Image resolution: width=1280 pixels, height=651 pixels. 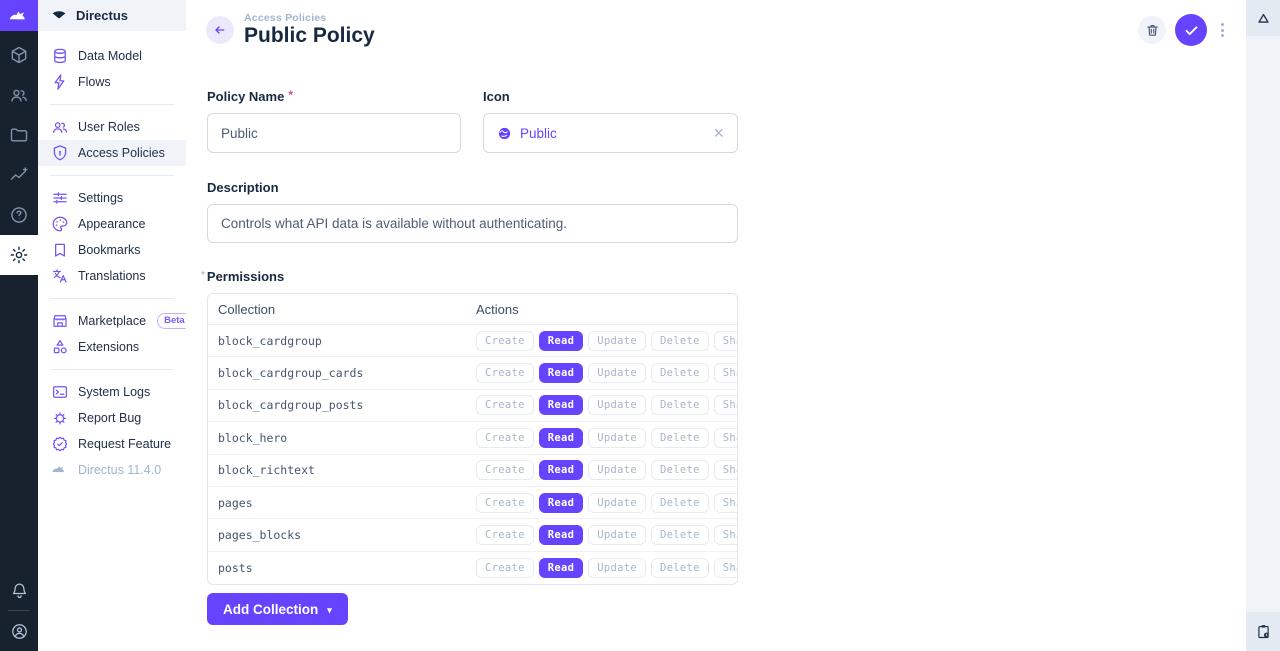 I want to click on sidebar-item-appearance: Appearance, so click(x=112, y=224).